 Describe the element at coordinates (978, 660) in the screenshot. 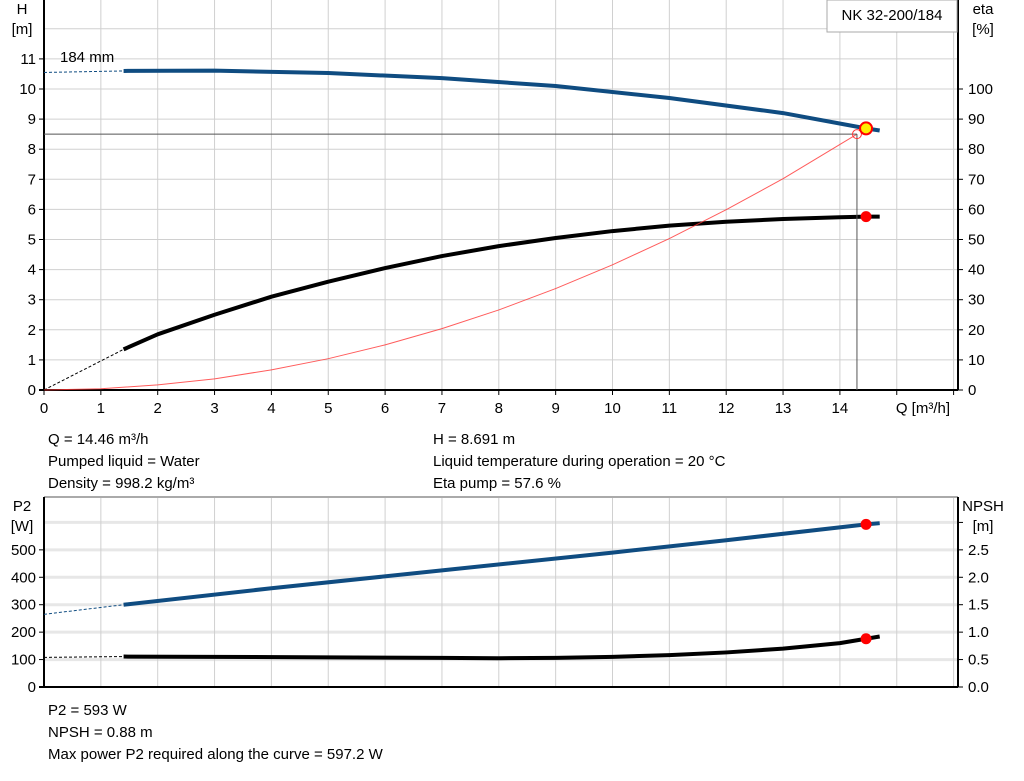

I see `y-right-tick-label: 0.5` at that location.